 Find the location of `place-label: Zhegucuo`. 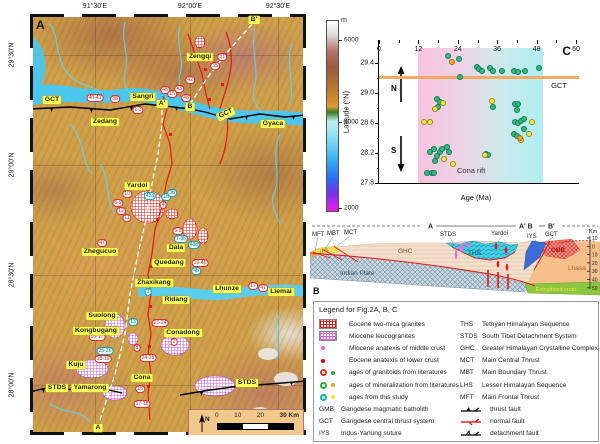

place-label: Zhegucuo is located at coordinates (100, 252).